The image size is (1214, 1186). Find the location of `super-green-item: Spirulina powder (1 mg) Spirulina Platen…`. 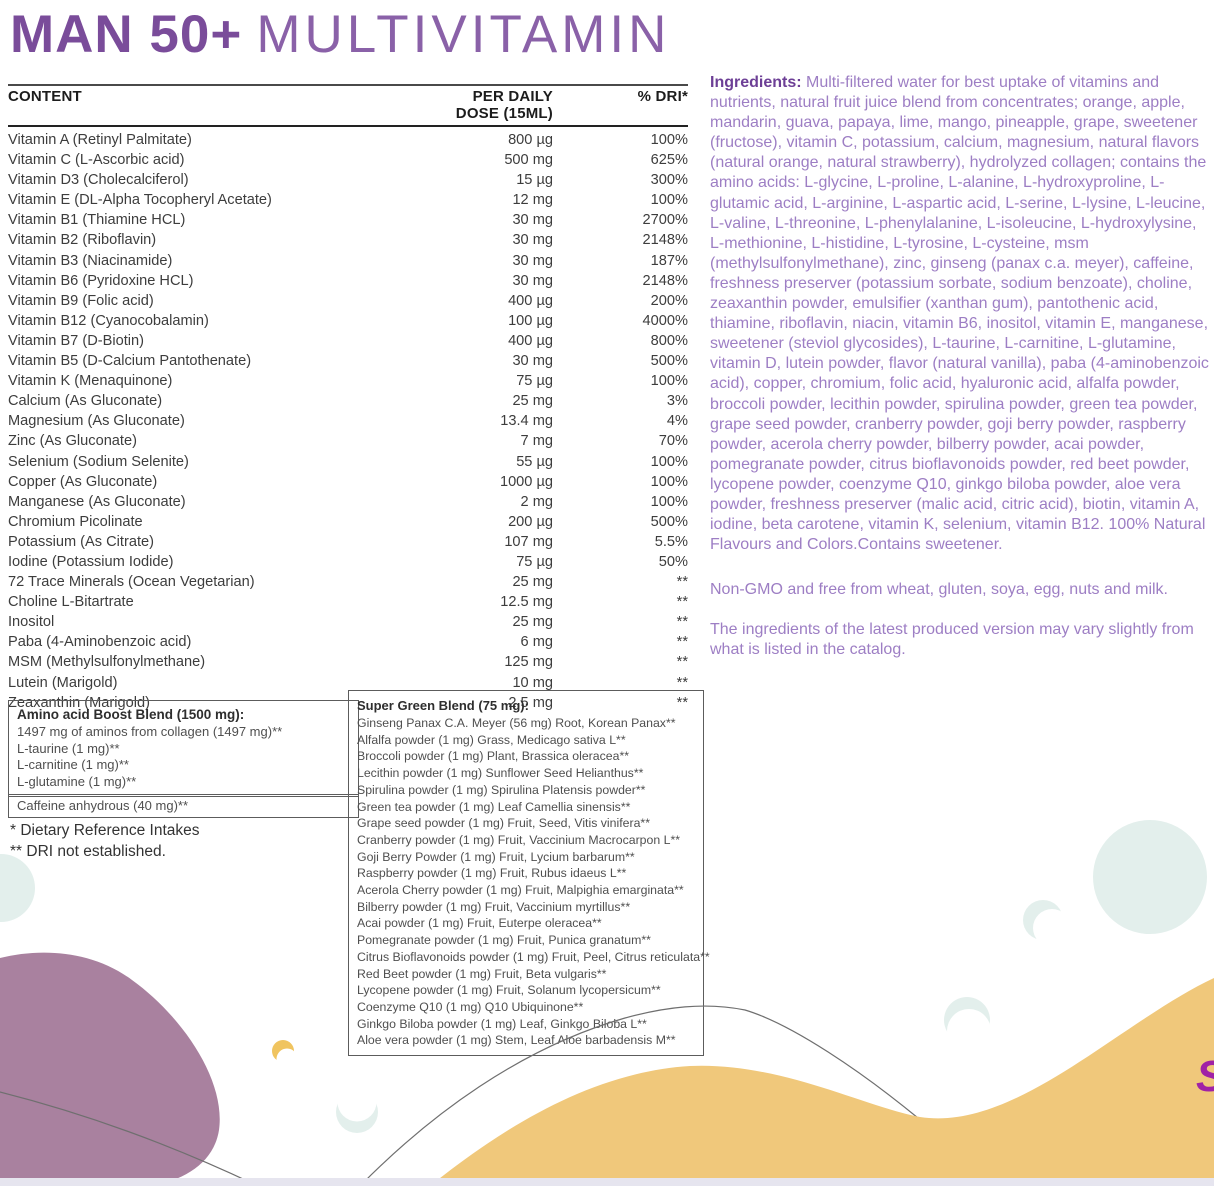

super-green-item: Spirulina powder (1 mg) Spirulina Platen… is located at coordinates (501, 789).